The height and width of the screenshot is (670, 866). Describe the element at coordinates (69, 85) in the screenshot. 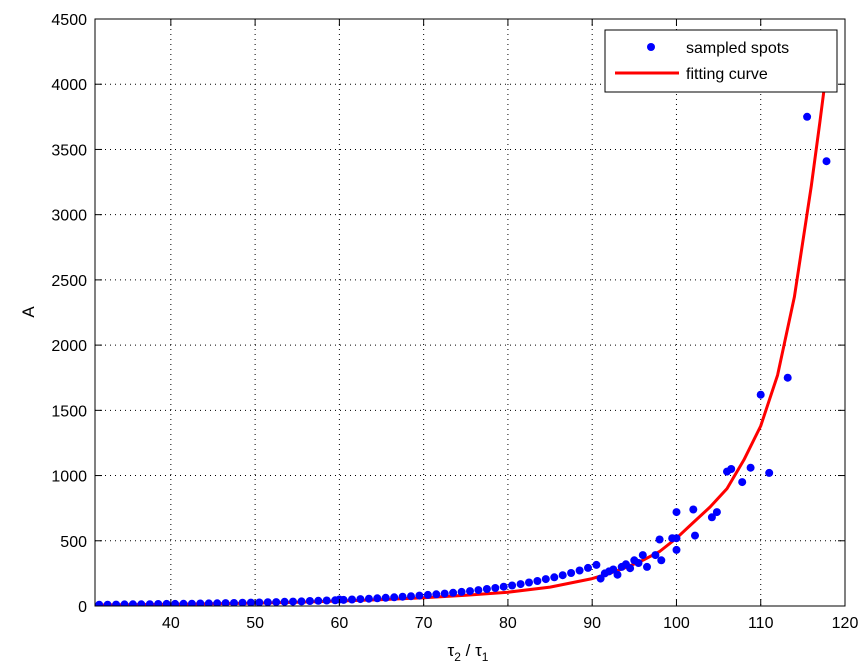

I see `y-tick-label: 4000` at that location.